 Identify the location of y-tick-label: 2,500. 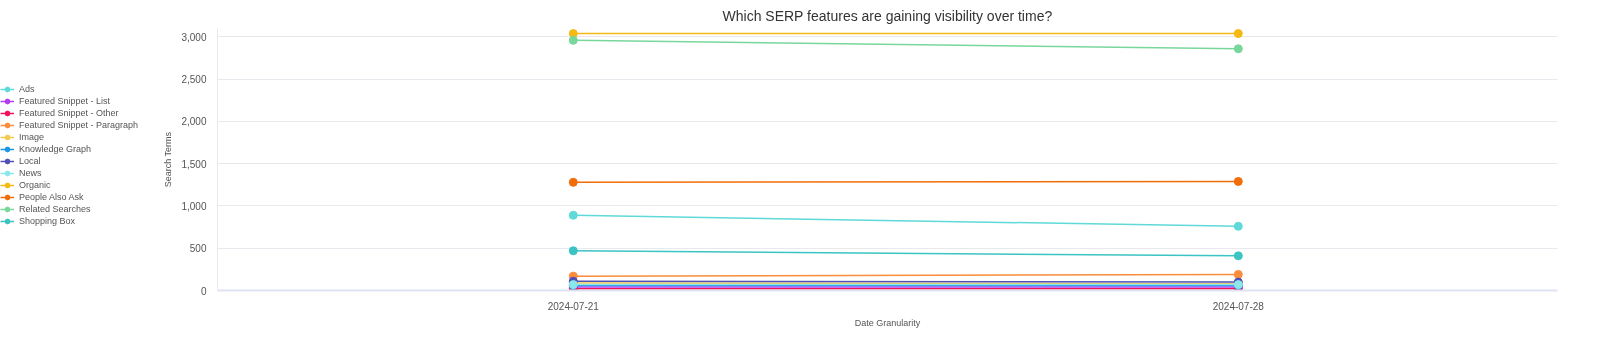
(194, 80).